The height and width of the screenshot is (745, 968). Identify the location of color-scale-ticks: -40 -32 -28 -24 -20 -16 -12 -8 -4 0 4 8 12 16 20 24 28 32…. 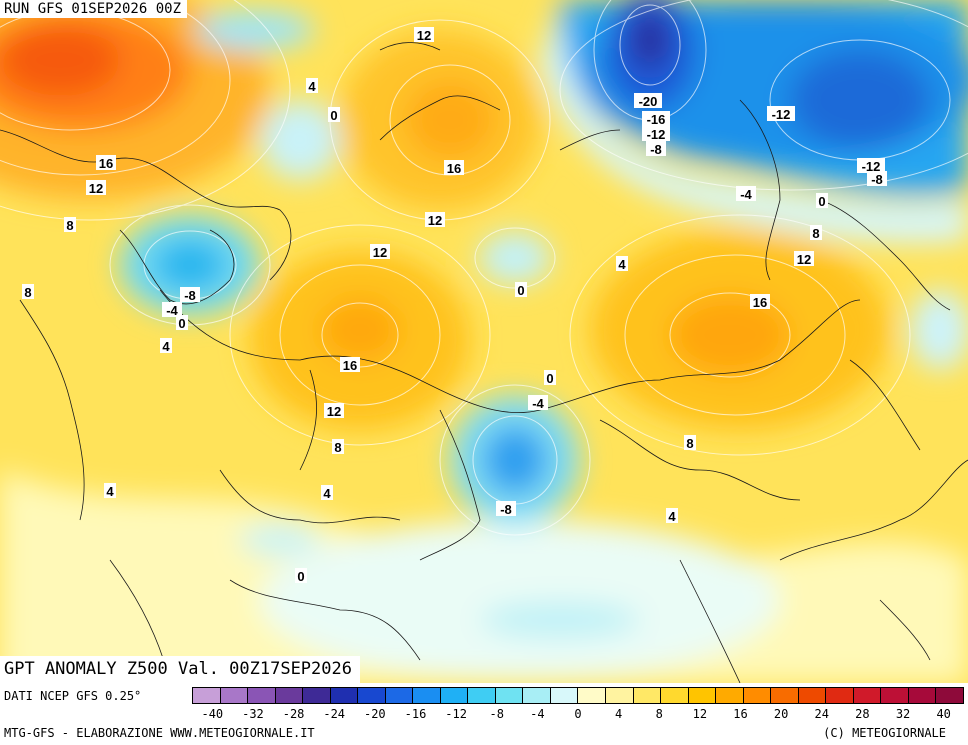
(578, 715).